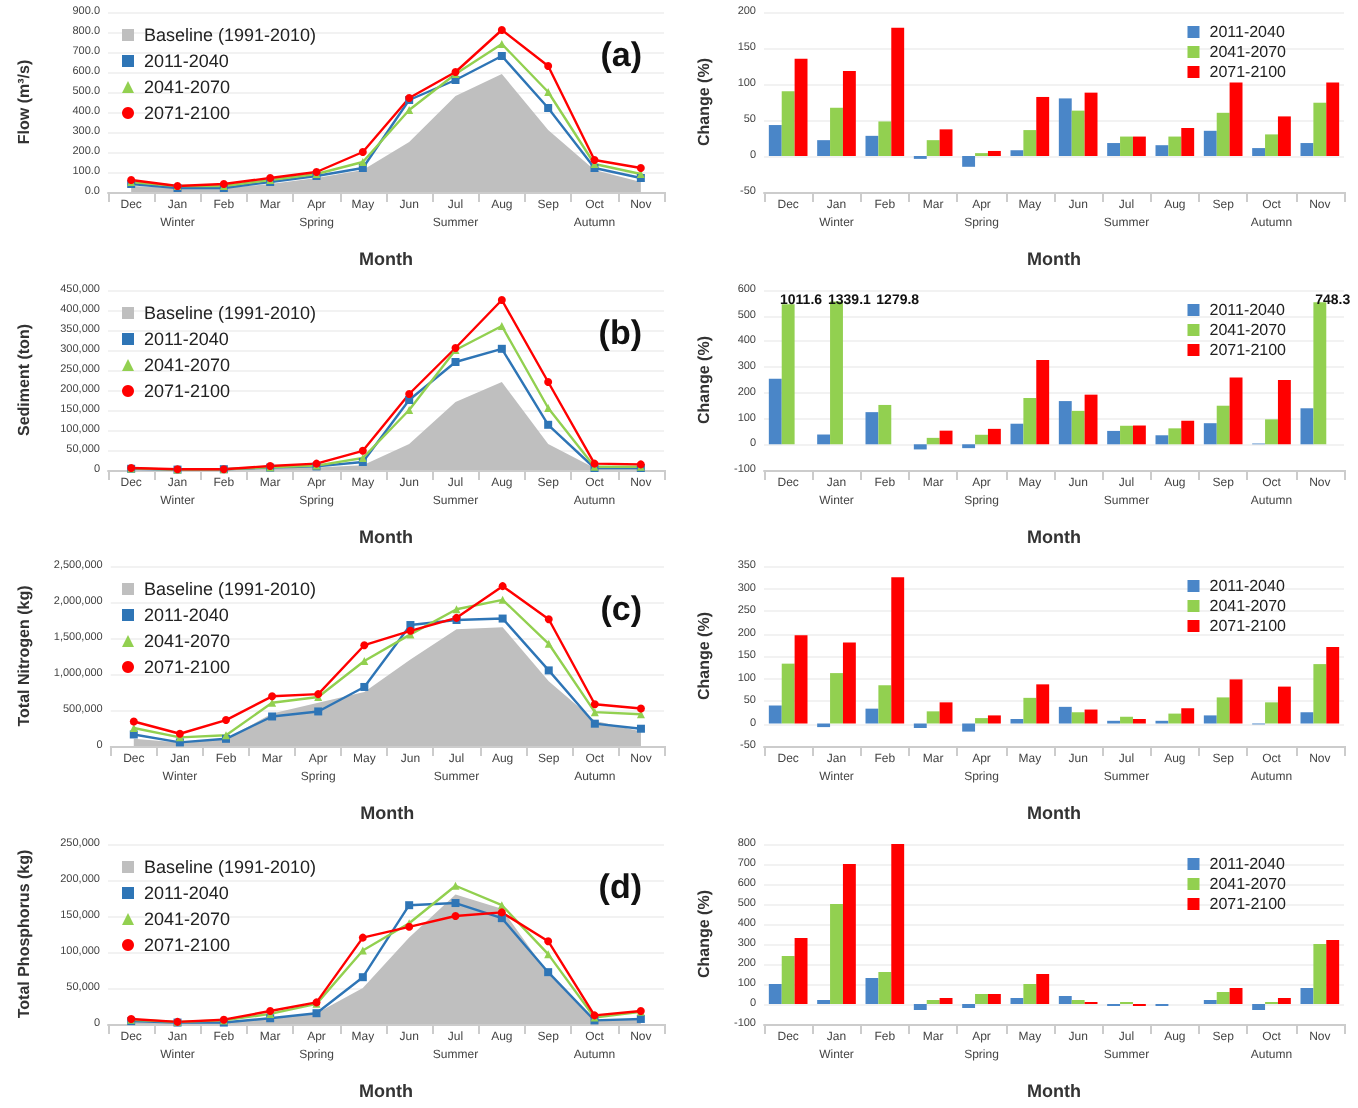 This screenshot has width=1358, height=1108. What do you see at coordinates (24, 378) in the screenshot?
I see `y-axis-title: Sediment (ton)` at bounding box center [24, 378].